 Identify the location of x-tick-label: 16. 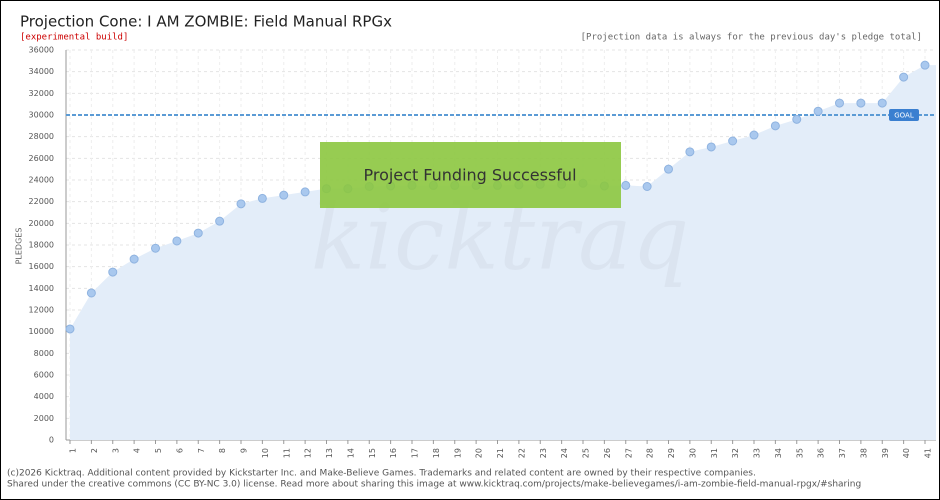
(393, 453).